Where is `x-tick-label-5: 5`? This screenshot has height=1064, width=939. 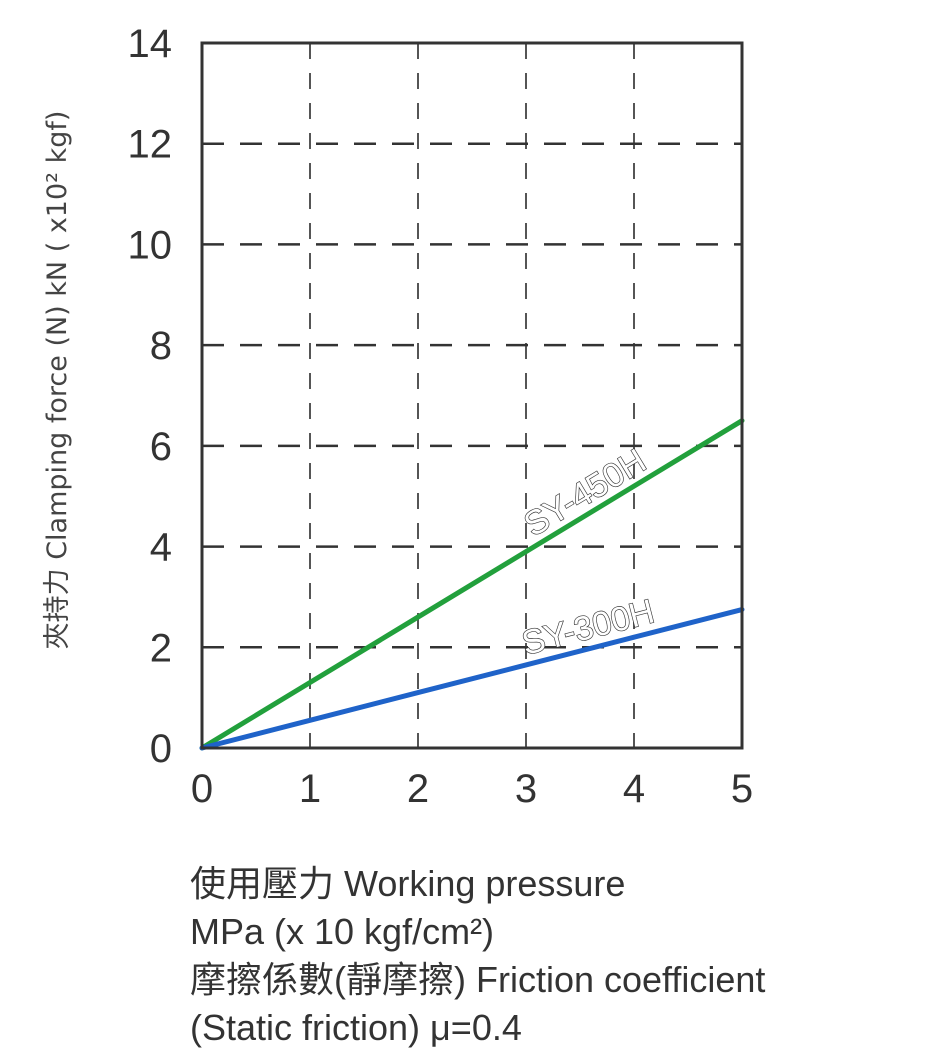 x-tick-label-5: 5 is located at coordinates (742, 789).